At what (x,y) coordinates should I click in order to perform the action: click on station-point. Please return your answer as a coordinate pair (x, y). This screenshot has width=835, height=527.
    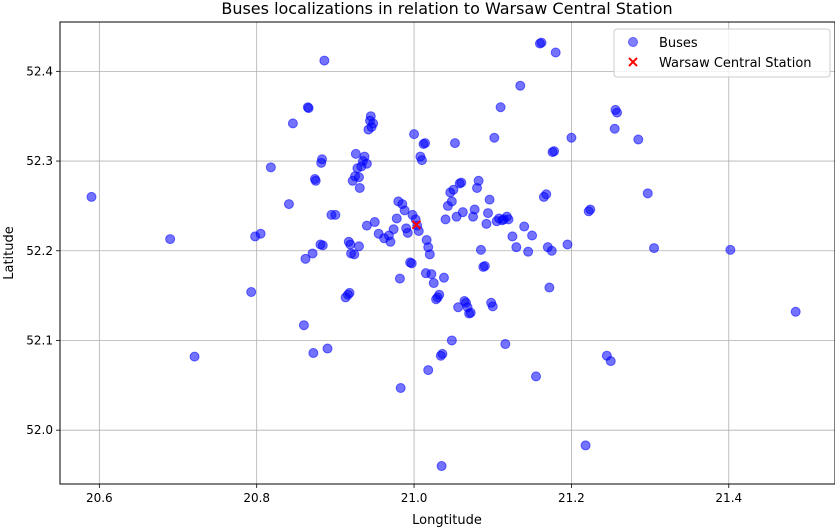
    Looking at the image, I should click on (416, 225).